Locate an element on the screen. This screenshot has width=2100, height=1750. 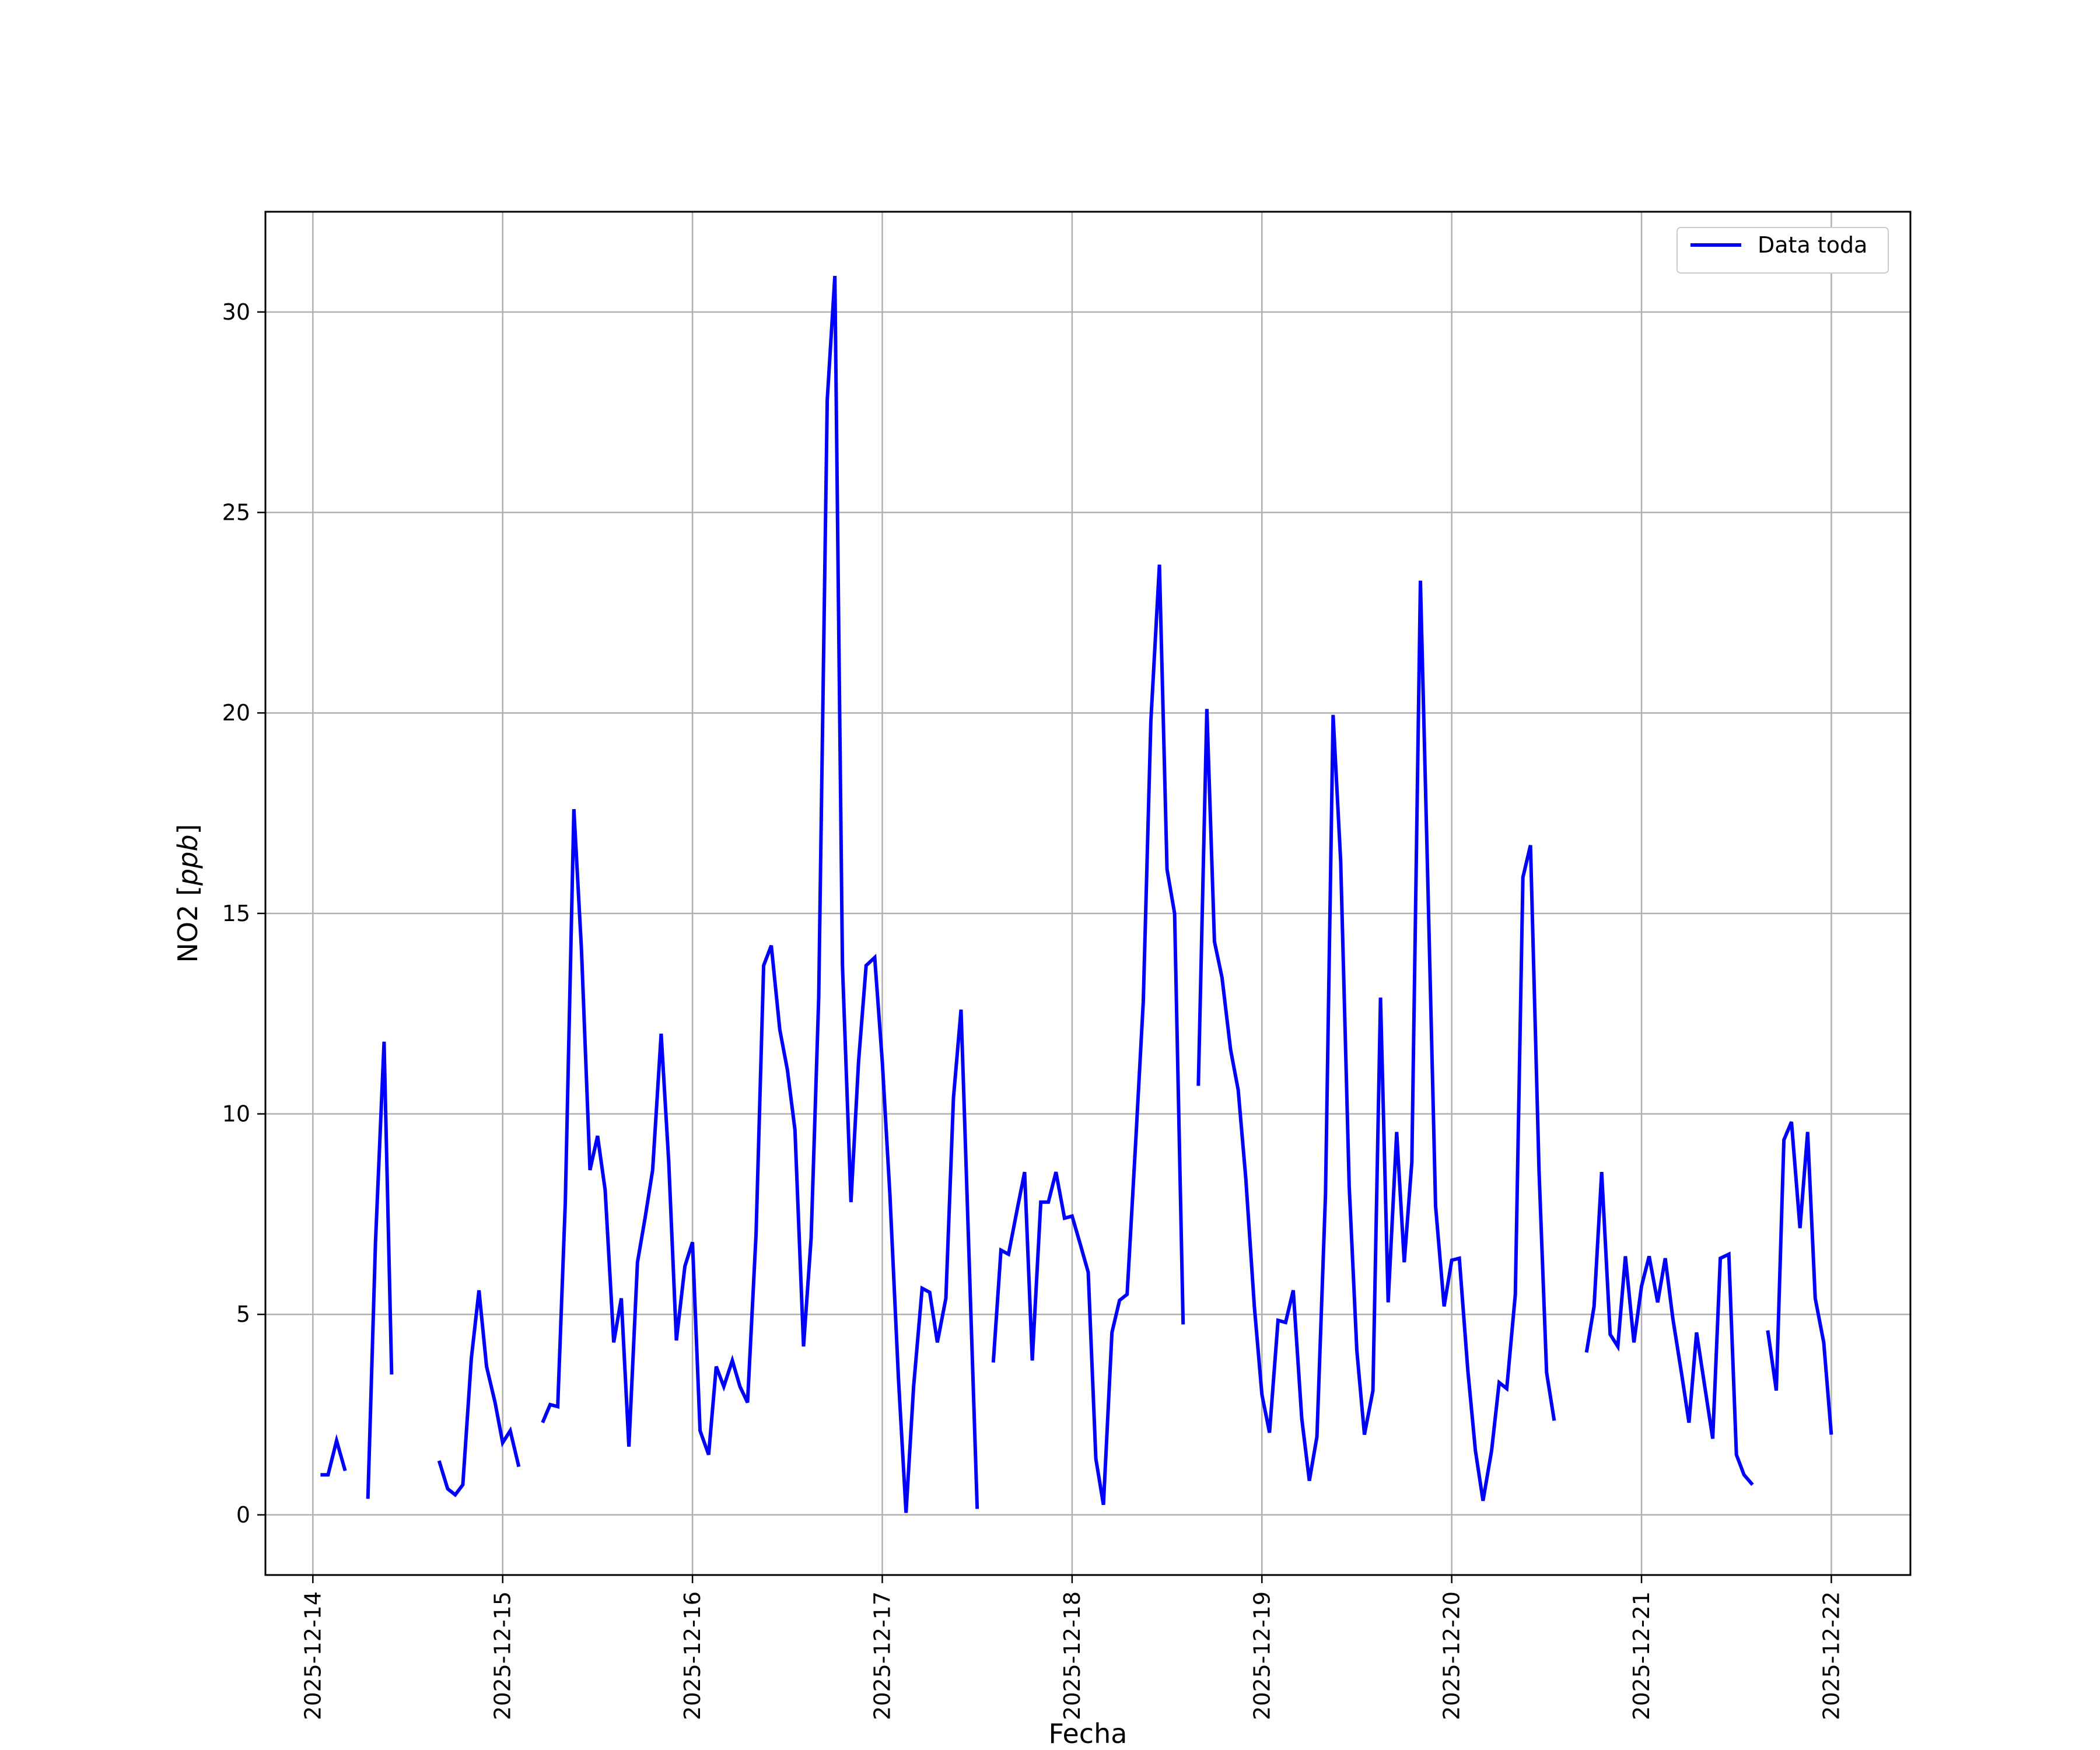
y-axis-label-base: NO2 [ is located at coordinates (188, 924).